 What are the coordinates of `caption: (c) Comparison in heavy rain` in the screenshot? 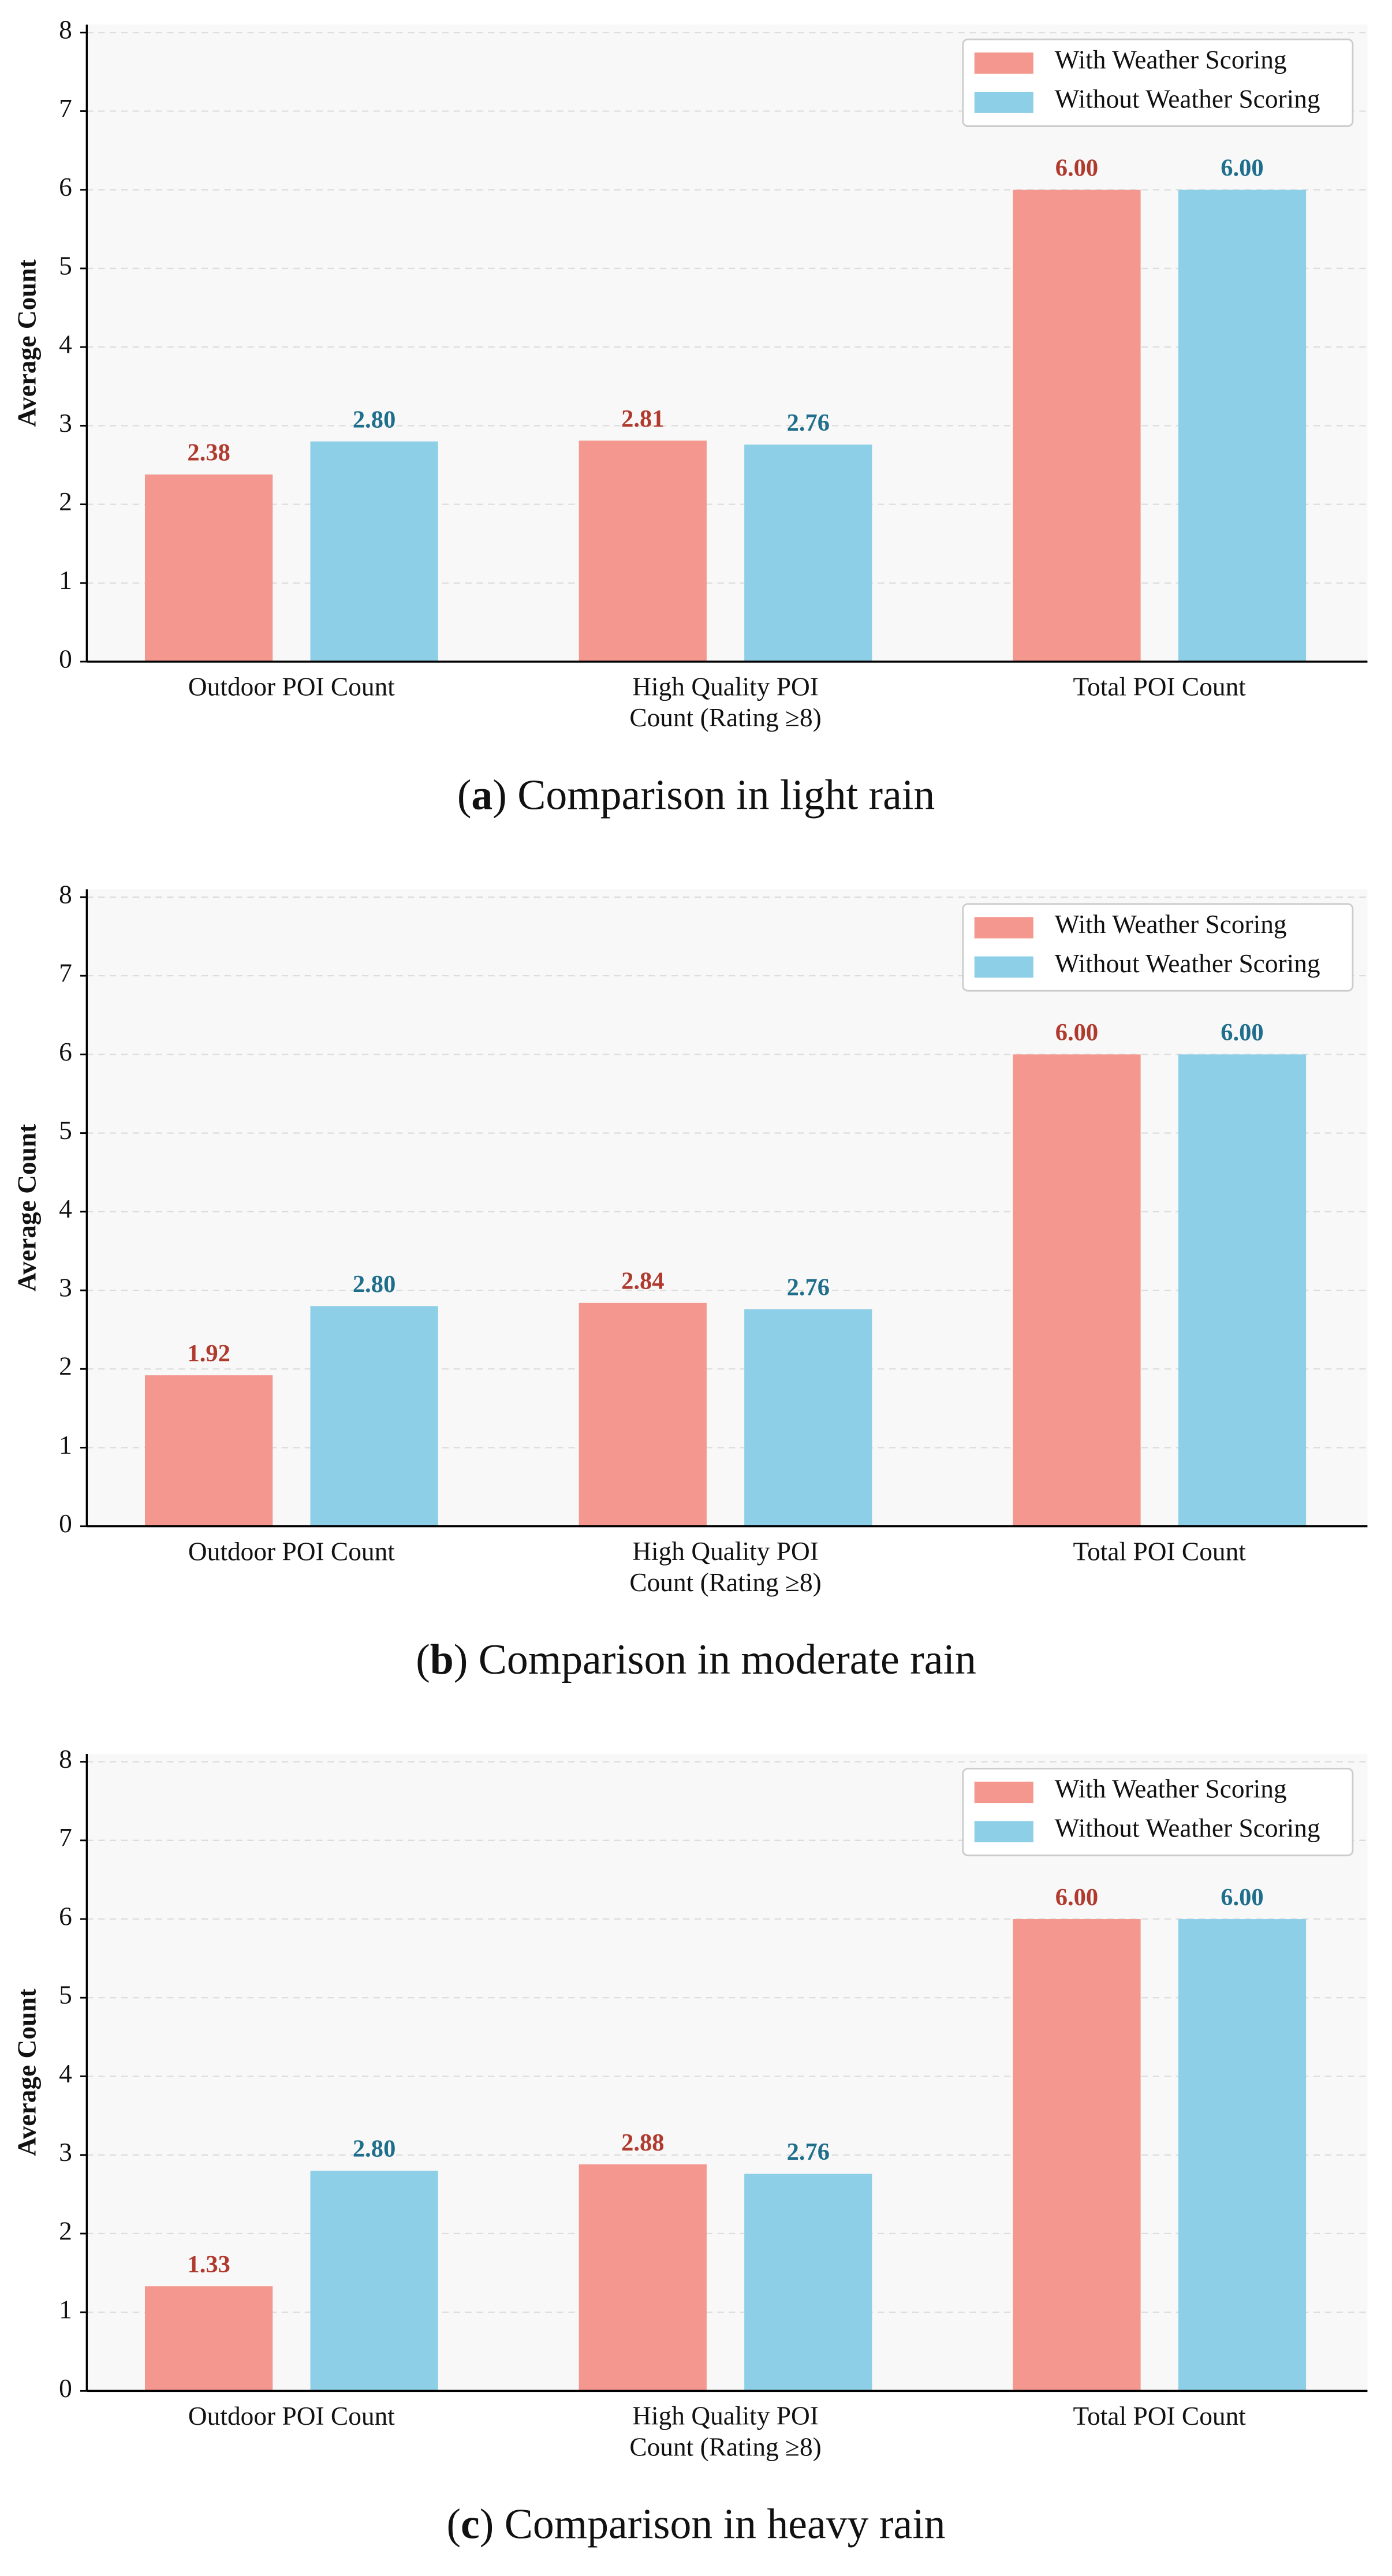 It's located at (695, 2524).